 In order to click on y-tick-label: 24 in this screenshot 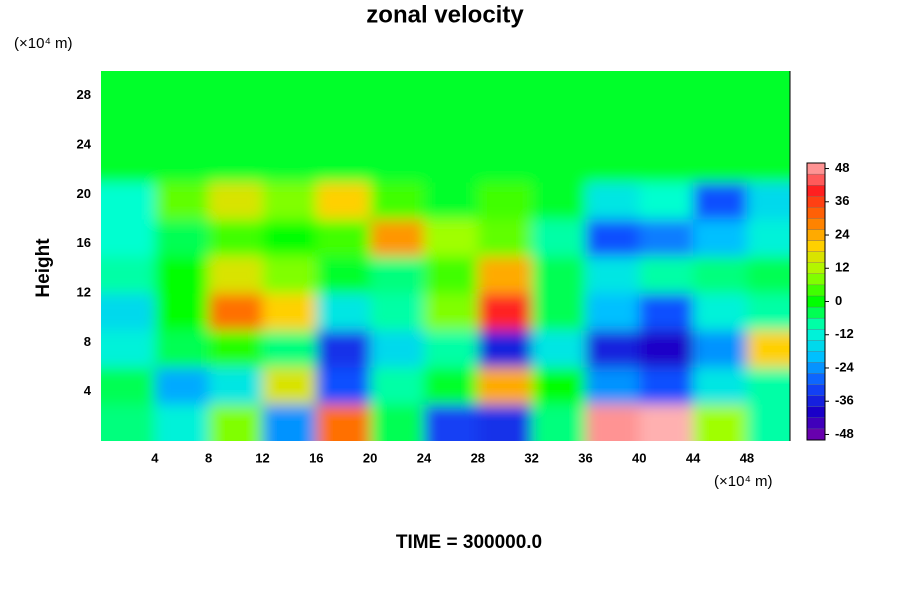, I will do `click(84, 143)`.